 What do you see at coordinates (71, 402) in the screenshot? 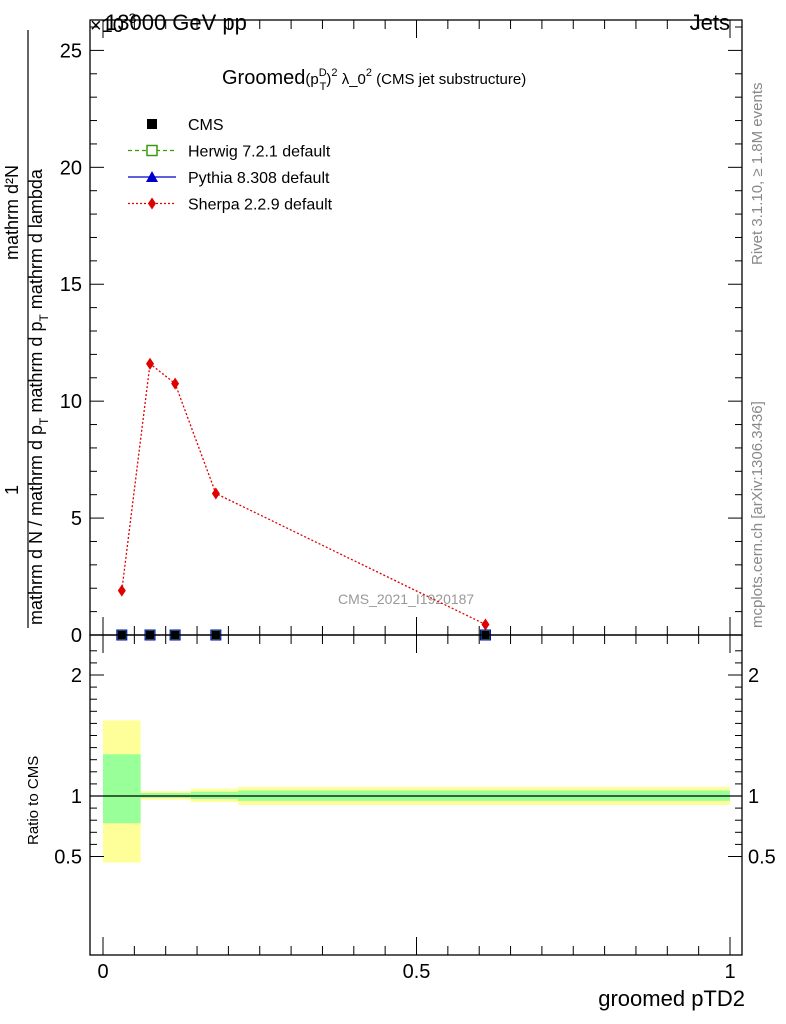
I see `main-y-tick-label: 10` at bounding box center [71, 402].